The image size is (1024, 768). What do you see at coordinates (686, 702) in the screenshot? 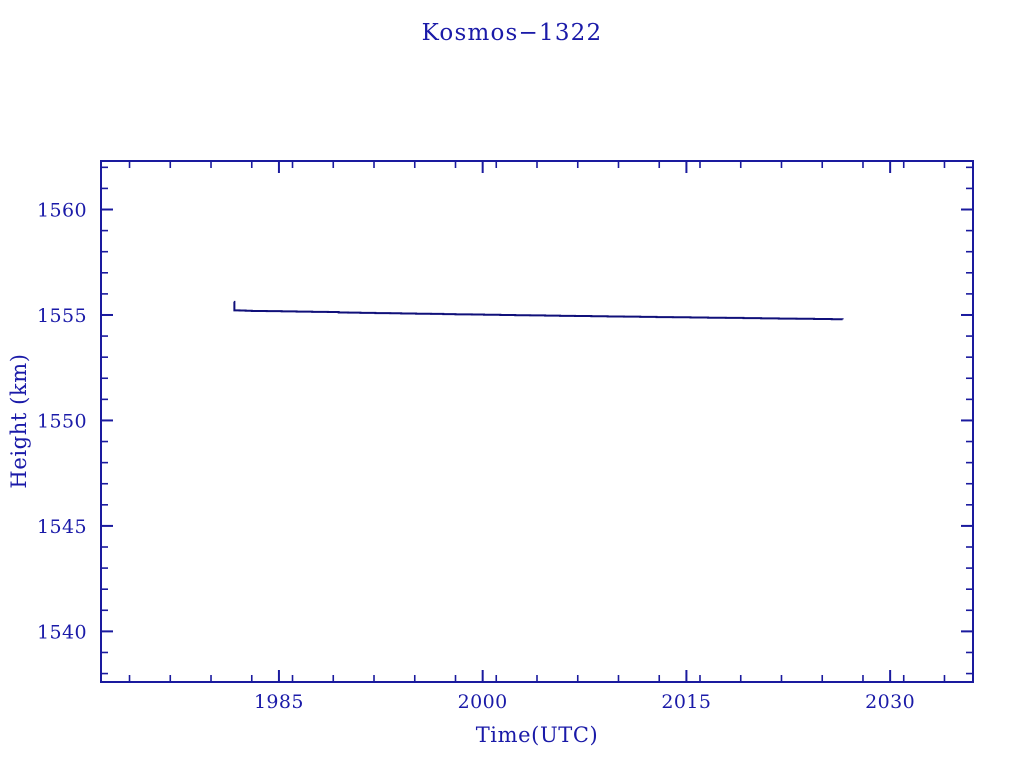
I see `x-tick-label: 2015` at bounding box center [686, 702].